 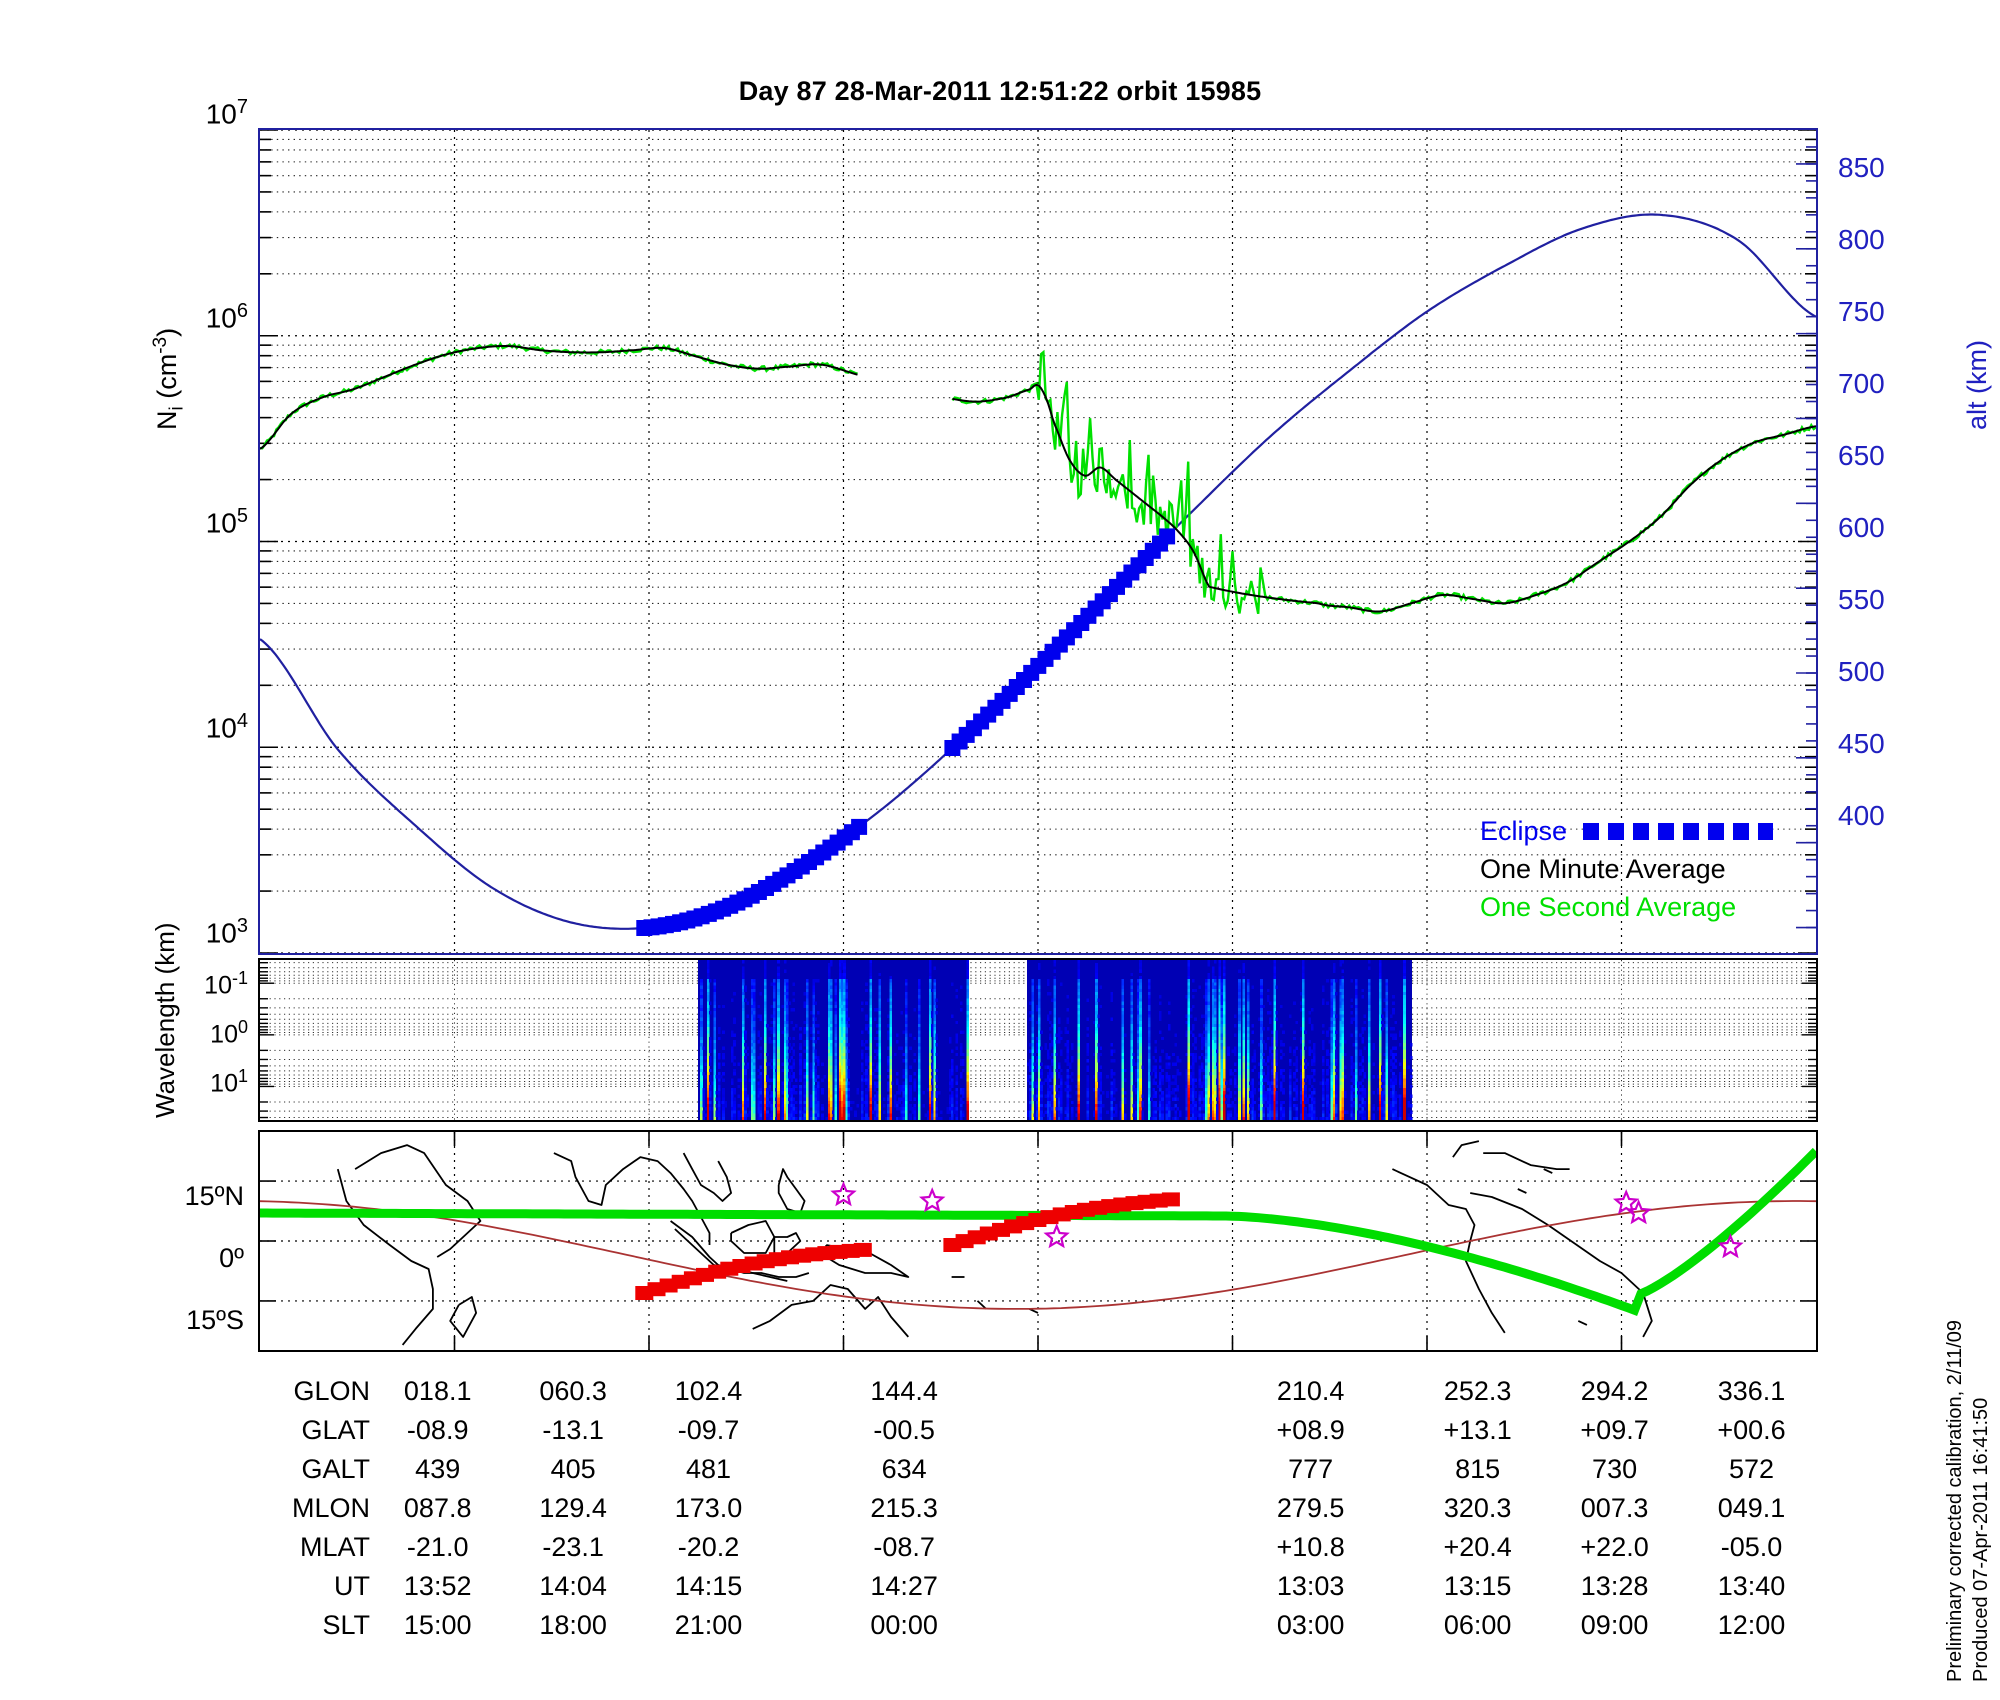 What do you see at coordinates (330, 1508) in the screenshot?
I see `table-row-label: MLON` at bounding box center [330, 1508].